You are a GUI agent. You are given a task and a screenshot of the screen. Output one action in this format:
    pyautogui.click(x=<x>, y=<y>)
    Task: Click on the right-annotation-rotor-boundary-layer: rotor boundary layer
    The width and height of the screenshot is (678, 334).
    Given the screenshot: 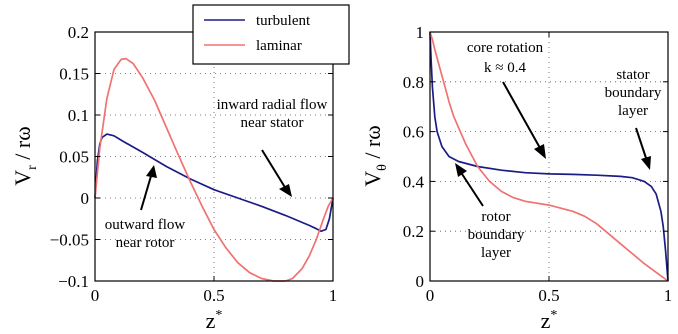 What is the action you would take?
    pyautogui.click(x=496, y=235)
    